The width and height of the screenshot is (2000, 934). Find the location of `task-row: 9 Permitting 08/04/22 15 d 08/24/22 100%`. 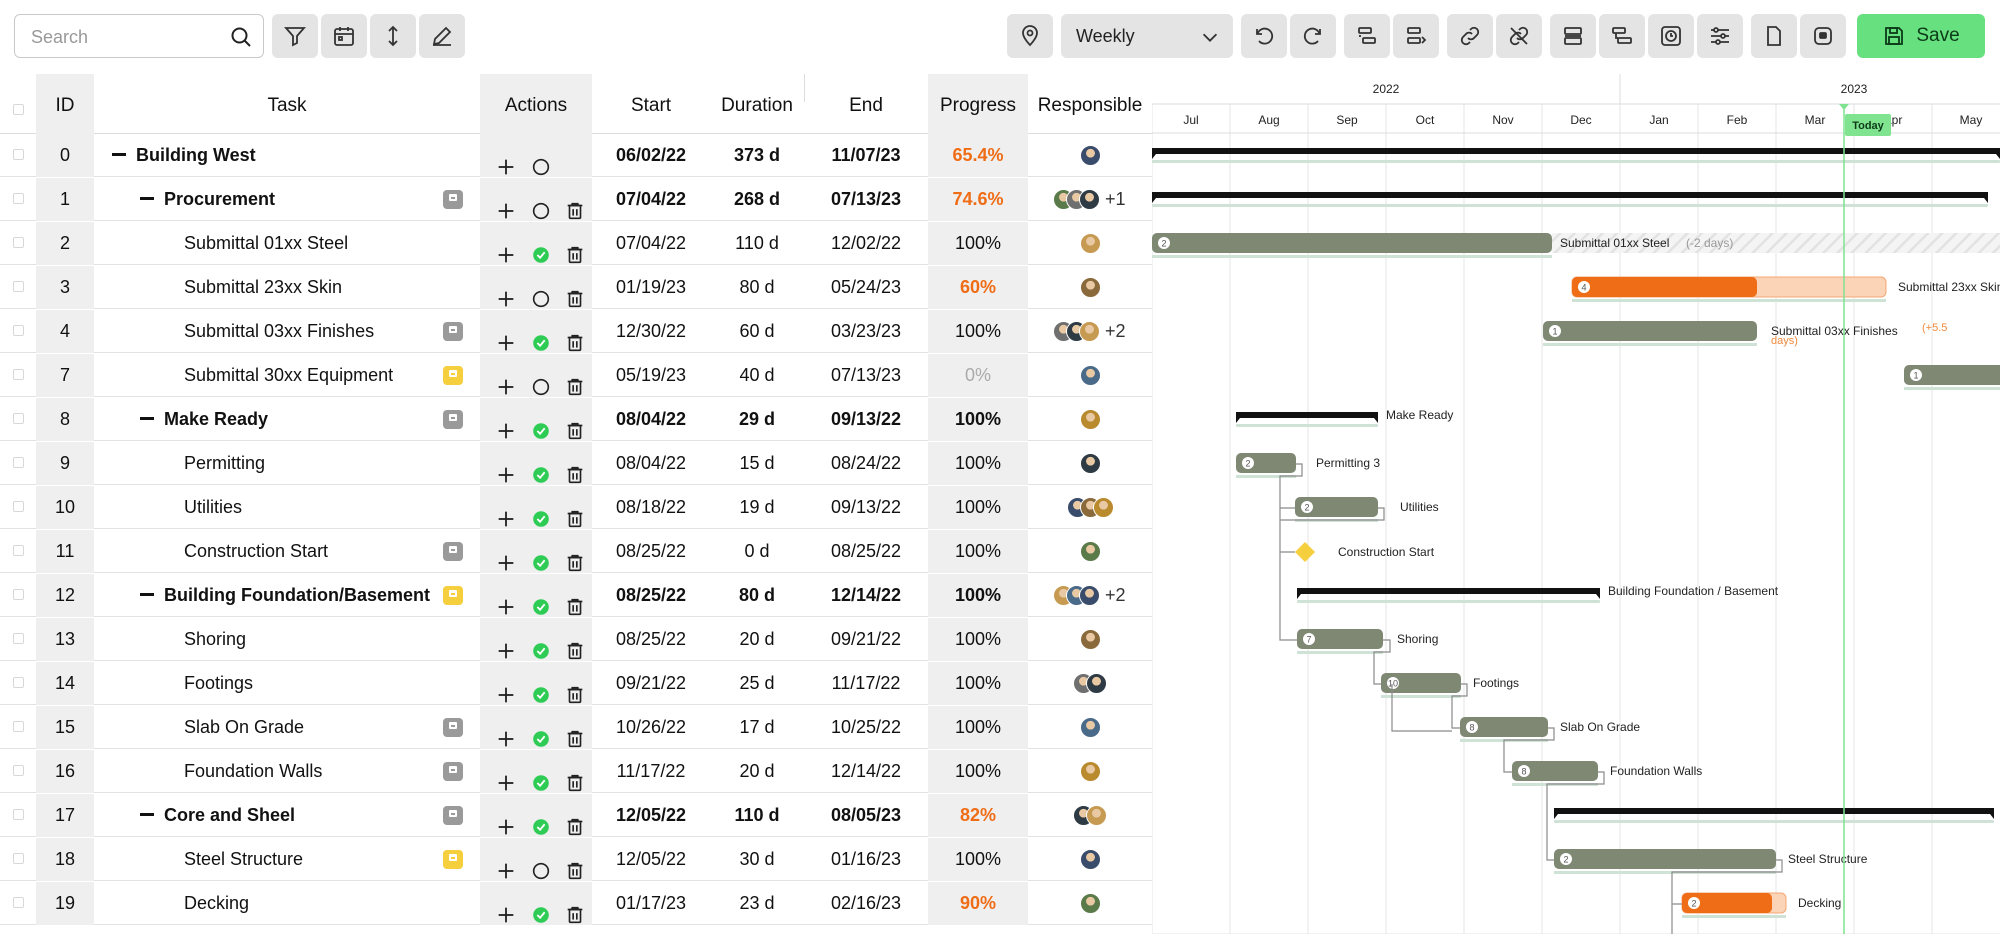

task-row: 9 Permitting 08/04/22 15 d 08/24/22 100% is located at coordinates (576, 463).